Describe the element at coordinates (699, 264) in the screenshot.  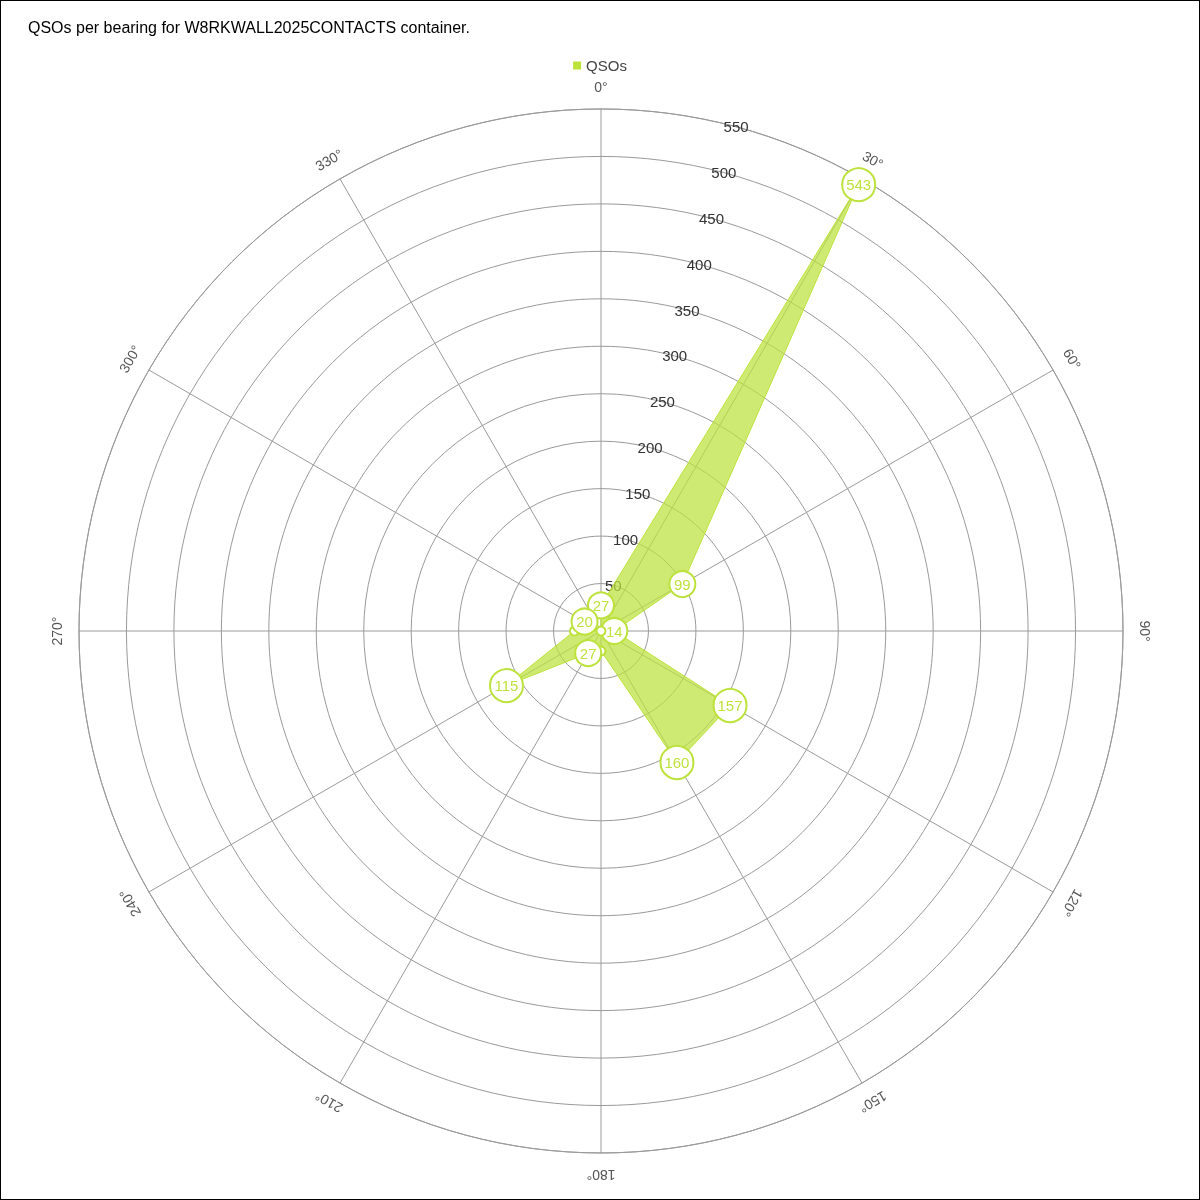
I see `y-tick-label: 400` at that location.